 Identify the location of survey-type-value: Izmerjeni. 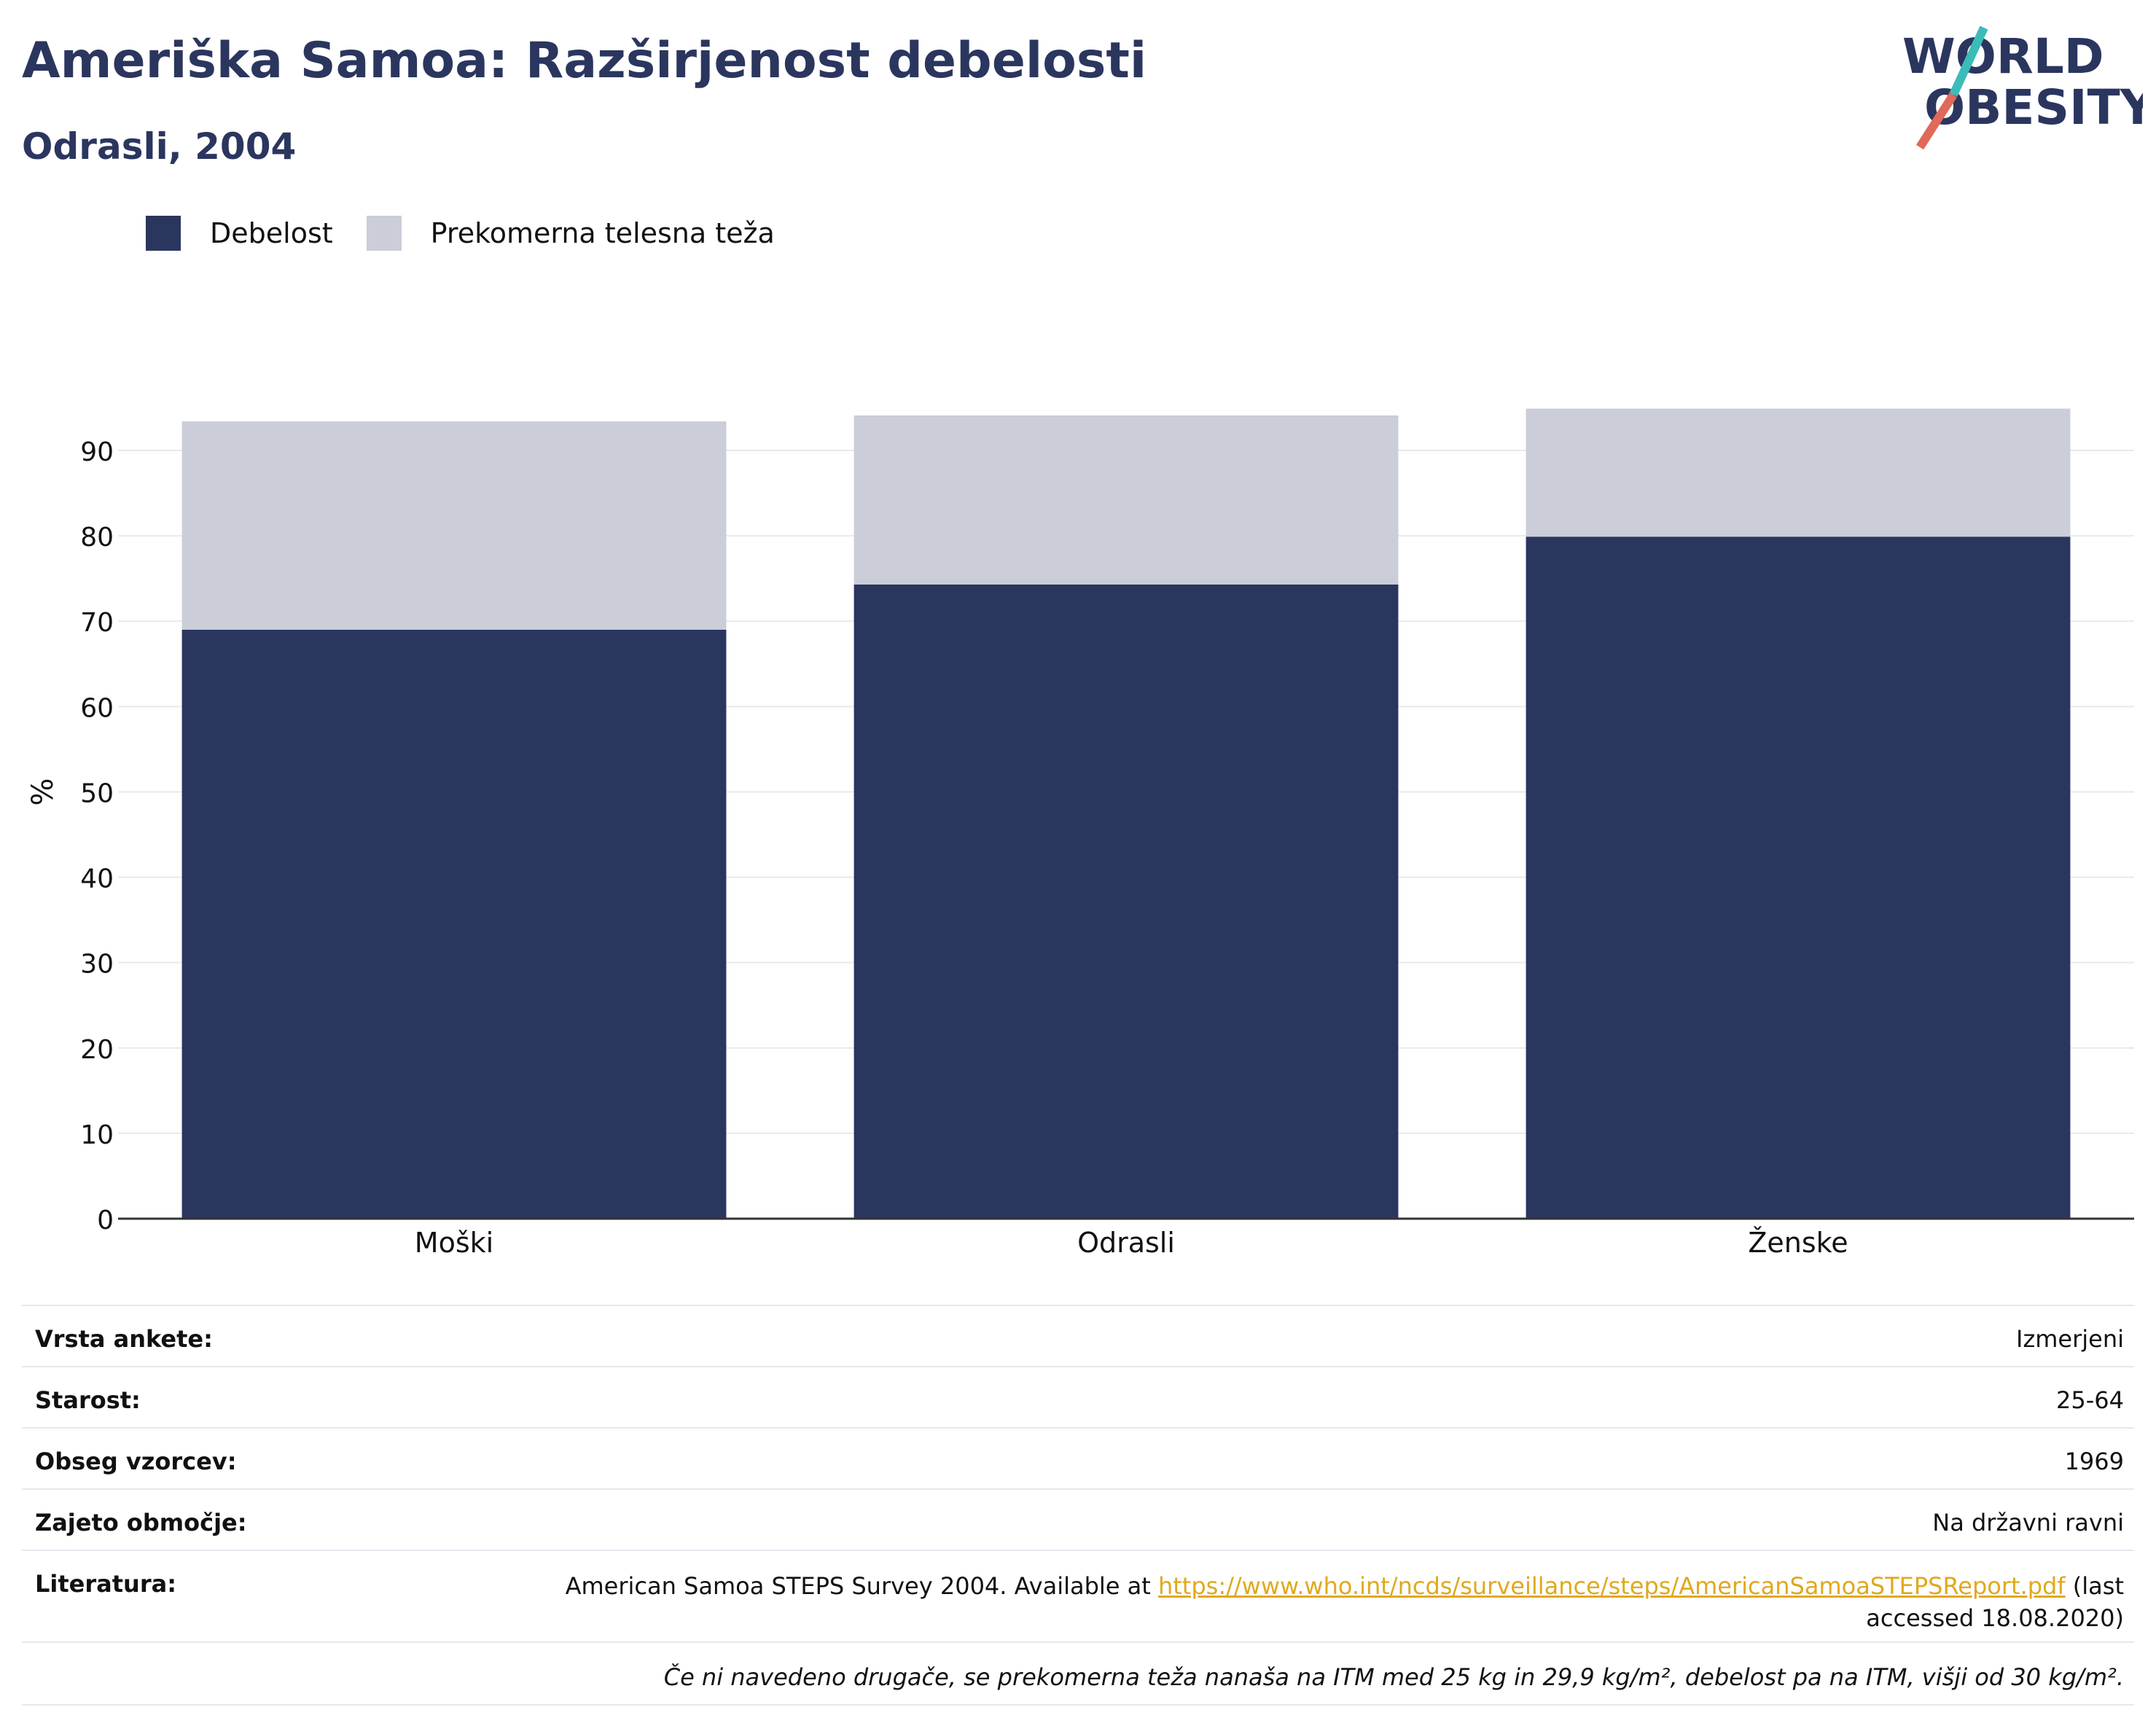
(2070, 1339).